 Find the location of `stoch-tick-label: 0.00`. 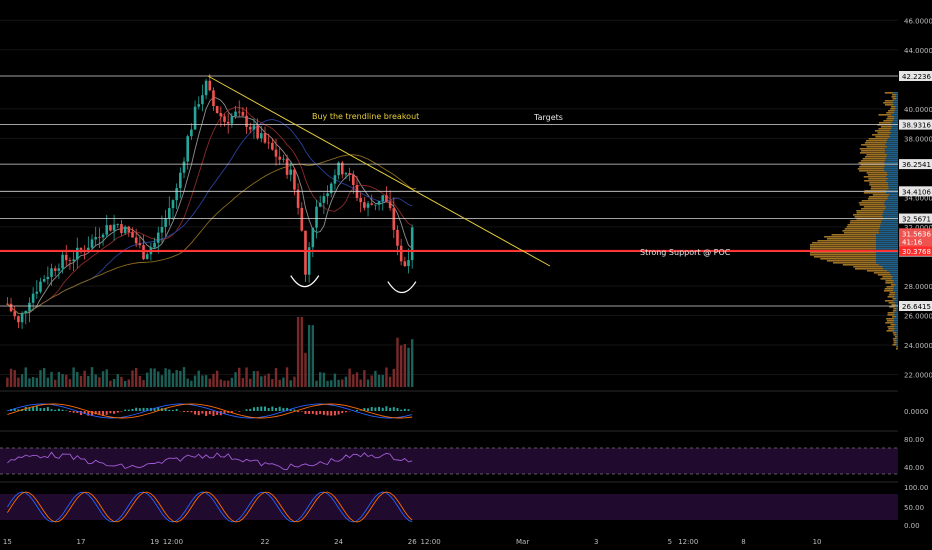

stoch-tick-label: 0.00 is located at coordinates (912, 526).